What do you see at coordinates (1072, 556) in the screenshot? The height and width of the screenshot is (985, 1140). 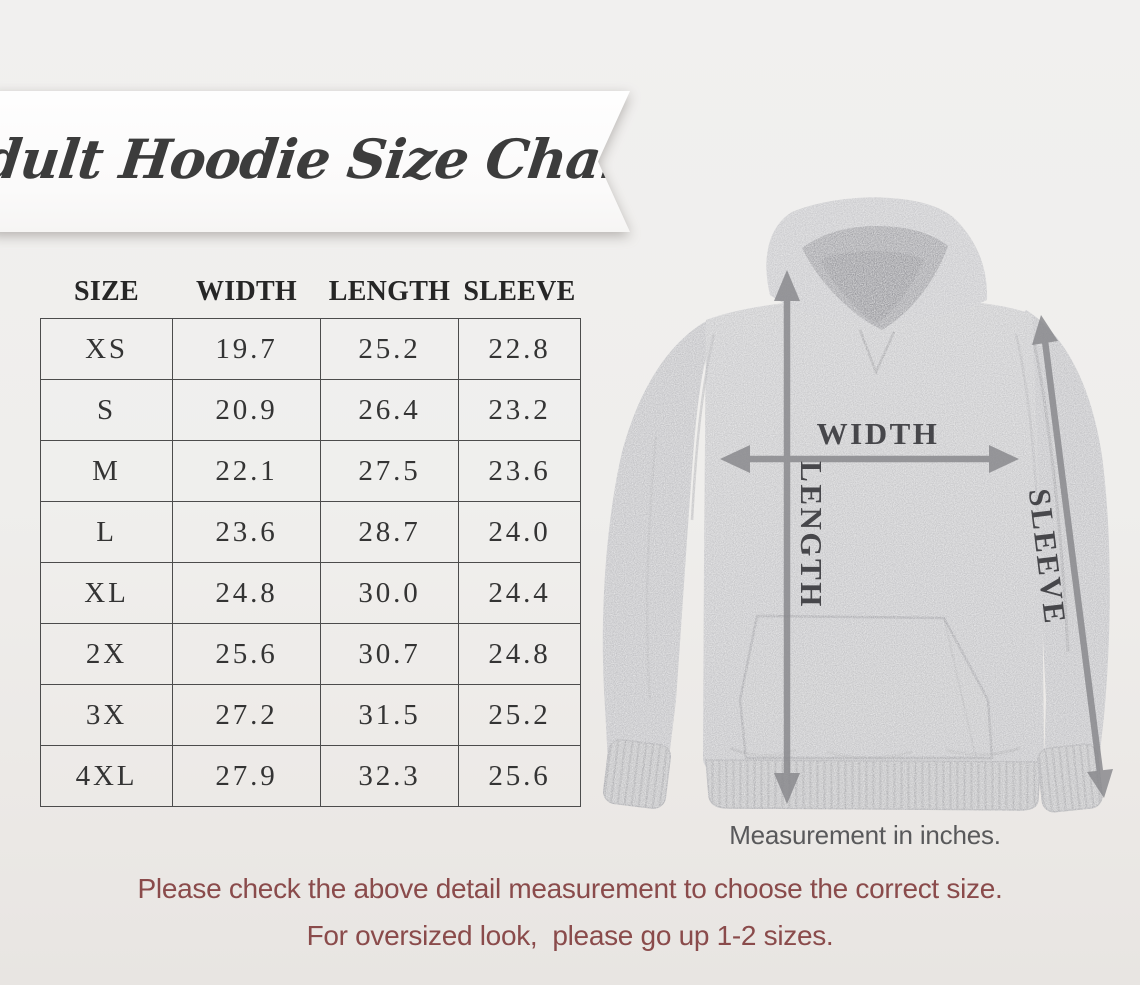 I see `sleeve-arrow` at bounding box center [1072, 556].